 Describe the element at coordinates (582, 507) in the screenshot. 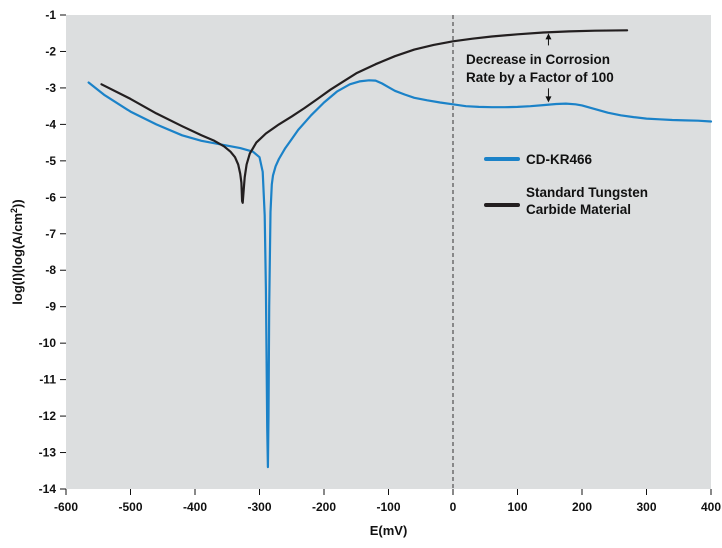

I see `x-tick-label: 200` at that location.